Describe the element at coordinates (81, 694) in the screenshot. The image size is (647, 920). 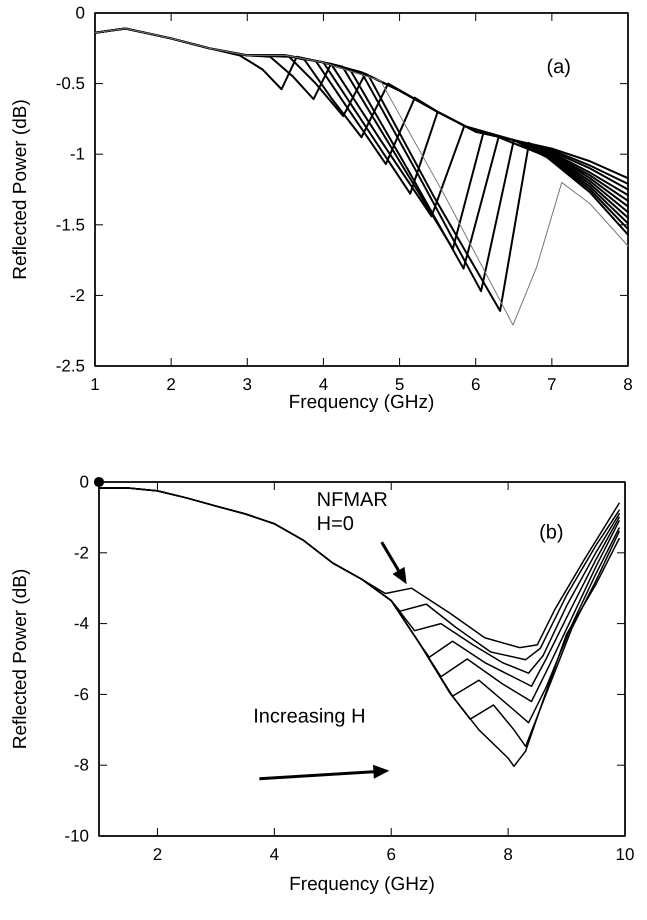
I see `y-tick-label: -6` at that location.